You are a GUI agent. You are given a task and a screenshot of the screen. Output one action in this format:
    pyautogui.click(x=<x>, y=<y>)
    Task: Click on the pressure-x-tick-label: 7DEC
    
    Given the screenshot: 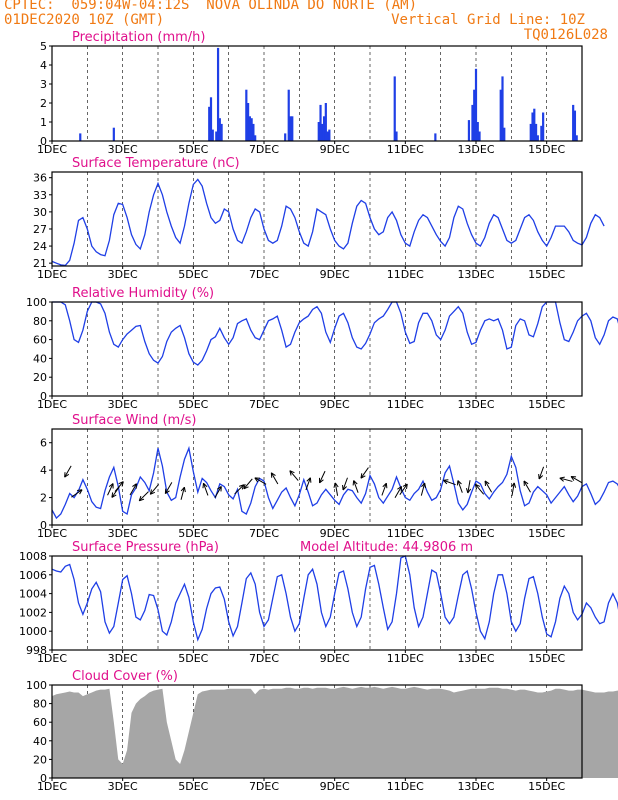 What is the action you would take?
    pyautogui.click(x=264, y=658)
    